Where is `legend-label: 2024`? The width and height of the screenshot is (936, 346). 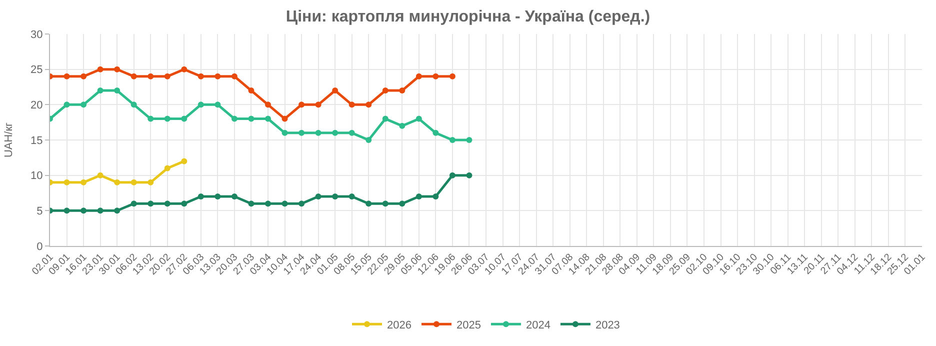 legend-label: 2024 is located at coordinates (538, 325).